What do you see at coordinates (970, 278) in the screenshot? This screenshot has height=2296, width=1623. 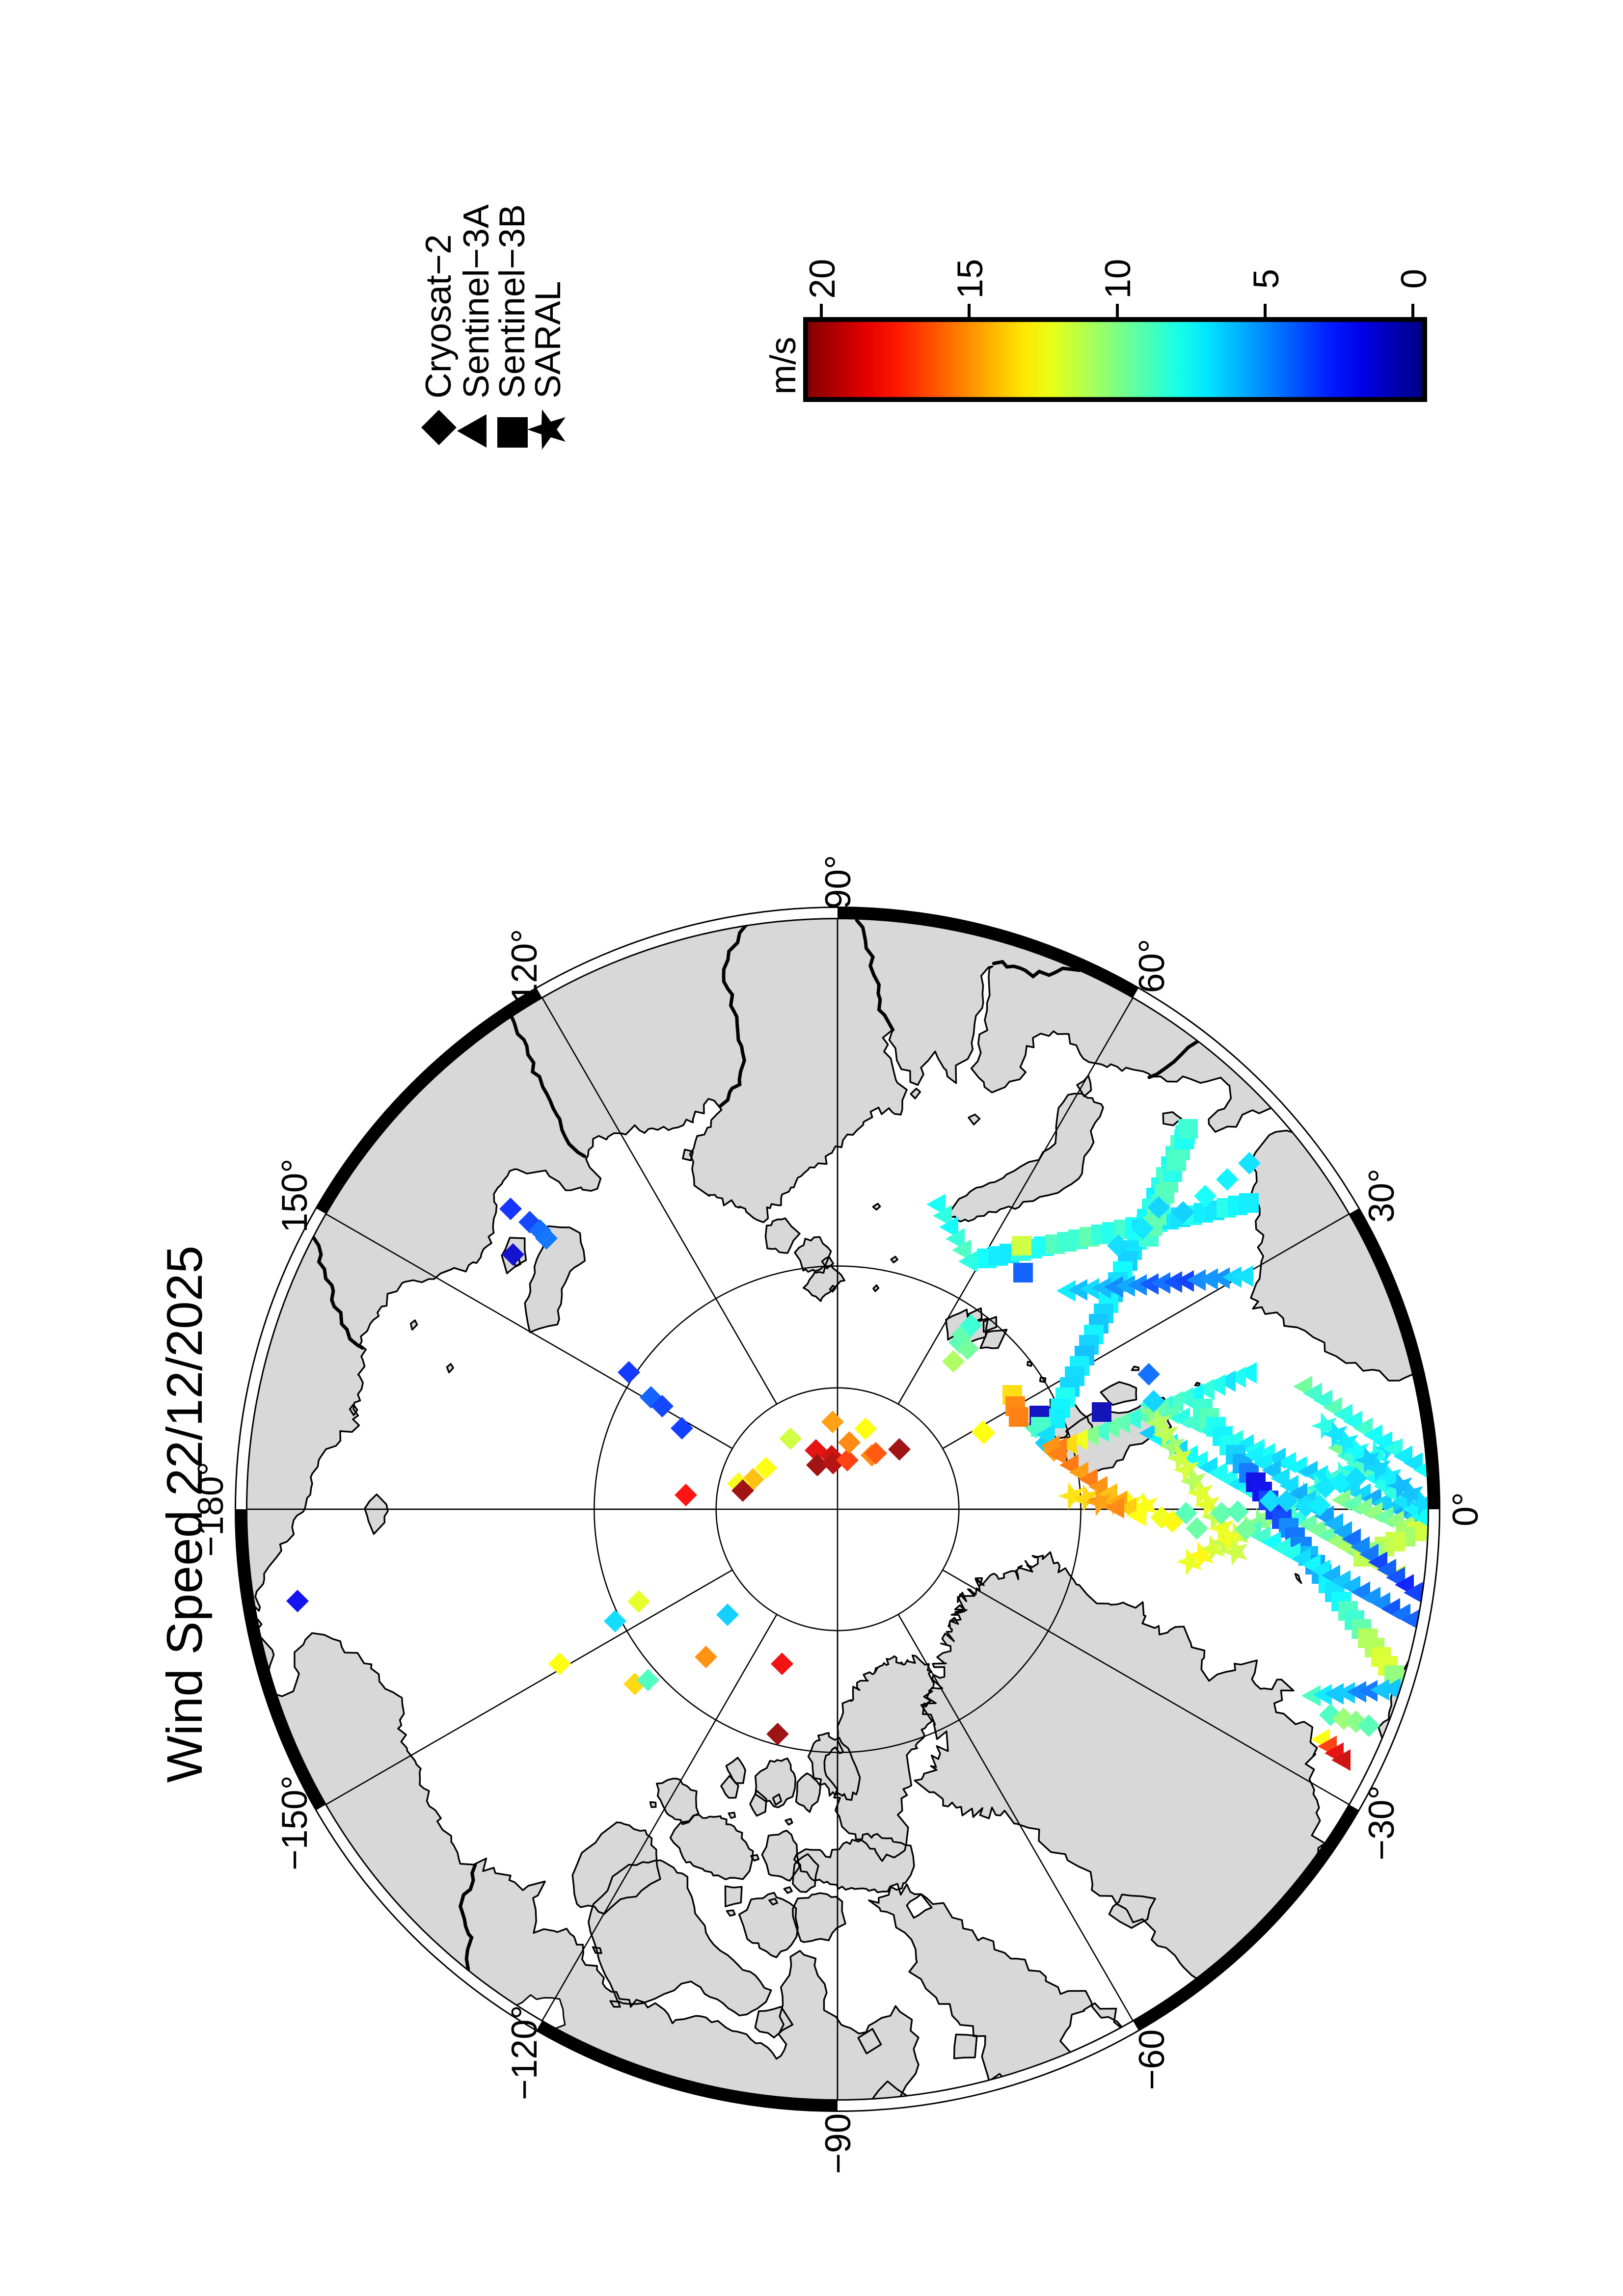 I see `svg-text: 15` at bounding box center [970, 278].